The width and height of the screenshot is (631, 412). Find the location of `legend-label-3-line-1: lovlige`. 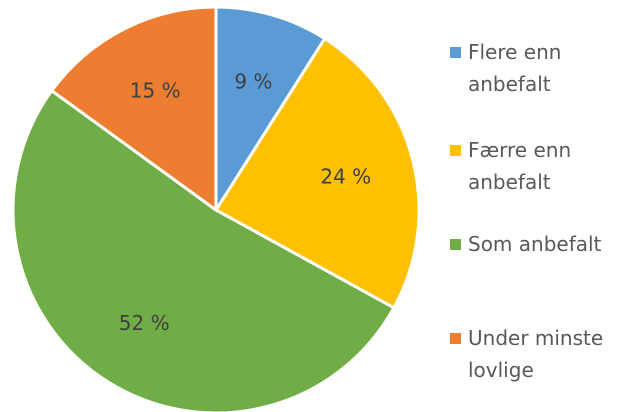

legend-label-3-line-1: lovlige is located at coordinates (501, 370).